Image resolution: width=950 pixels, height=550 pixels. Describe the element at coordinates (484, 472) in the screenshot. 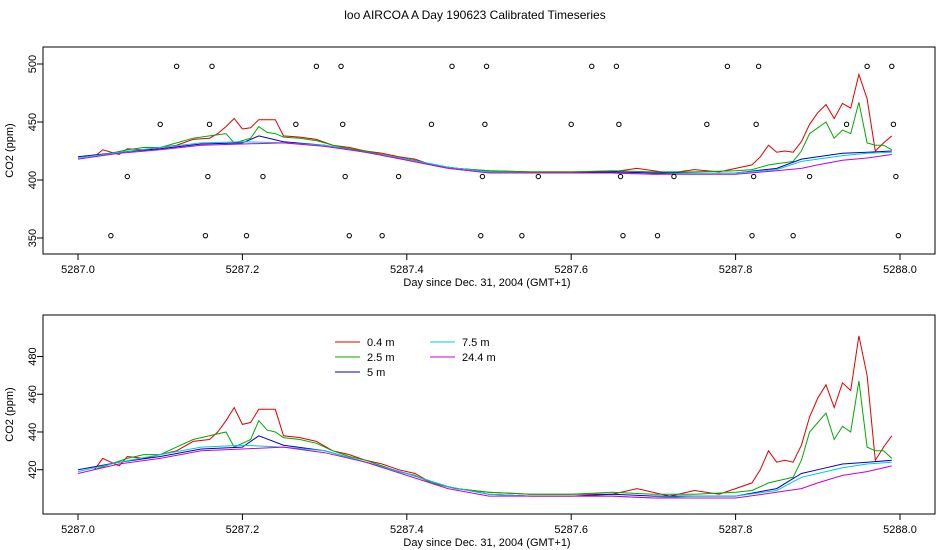

I see `series-line-24-4-m` at that location.